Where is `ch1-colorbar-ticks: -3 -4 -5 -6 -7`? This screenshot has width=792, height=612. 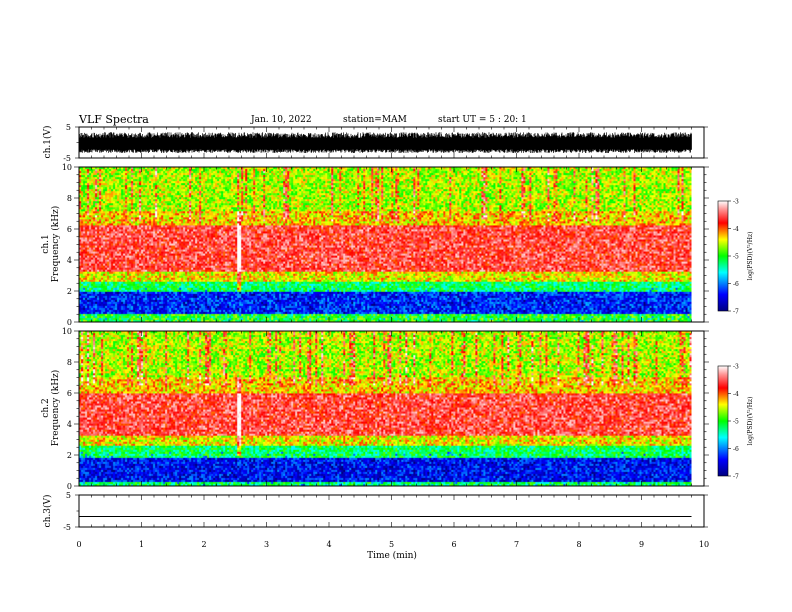 ch1-colorbar-ticks: -3 -4 -5 -6 -7 is located at coordinates (733, 257).